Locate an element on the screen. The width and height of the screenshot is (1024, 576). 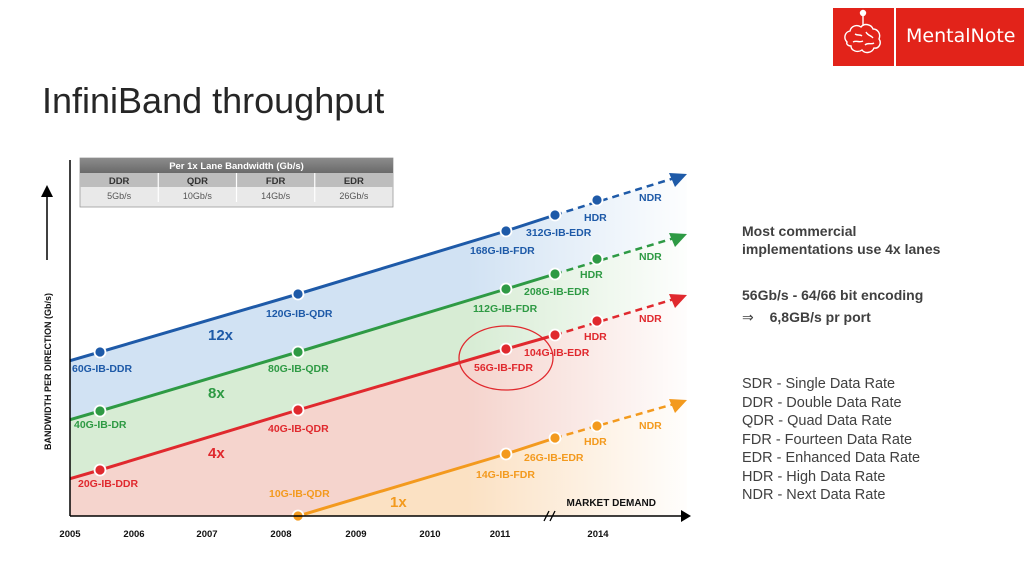
y-axis-label: BANDWIDTH PER DIRECTION (Gb/s) is located at coordinates (48, 371).